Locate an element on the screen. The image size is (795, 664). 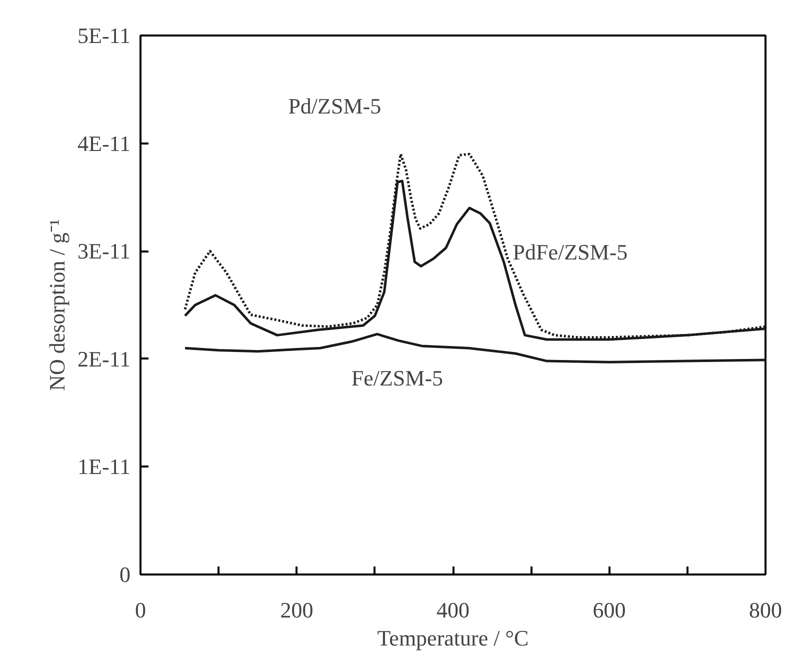
y-axis-title: NO desorption / g⁻¹ is located at coordinates (57, 305).